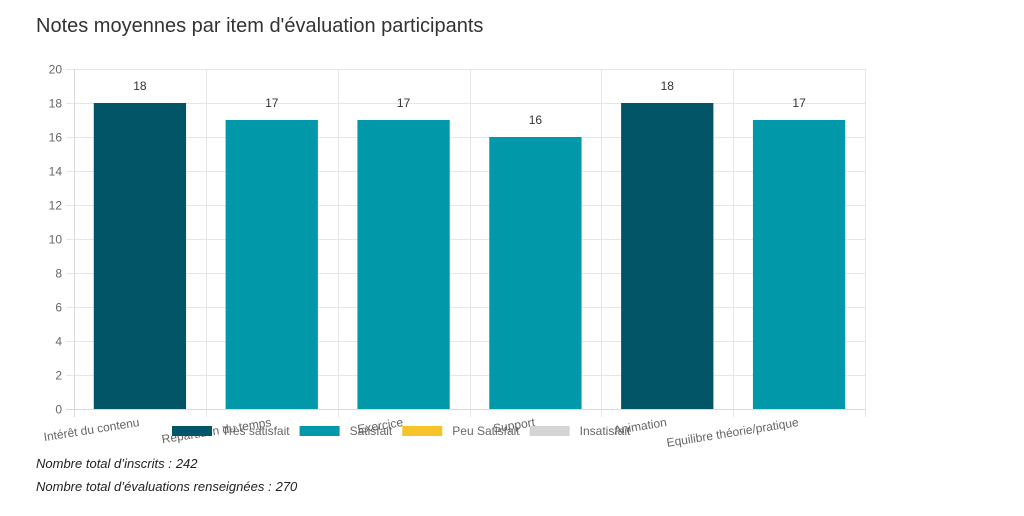 Image resolution: width=1024 pixels, height=516 pixels. I want to click on total-evaluations-label: Nombre total d’évaluations renseignées :, so click(154, 486).